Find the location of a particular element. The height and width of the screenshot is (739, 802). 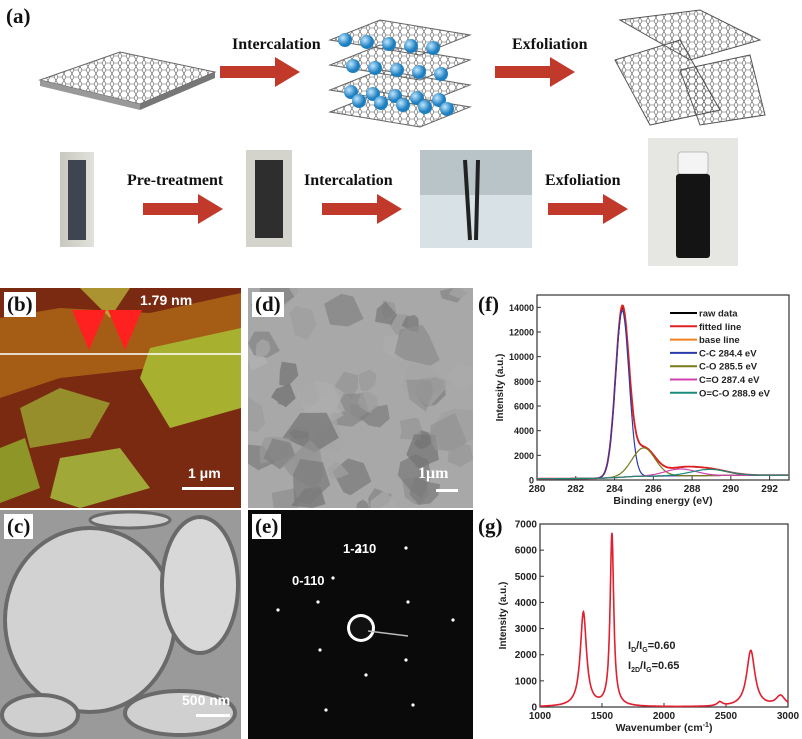

legend-entry: base line is located at coordinates (719, 340).